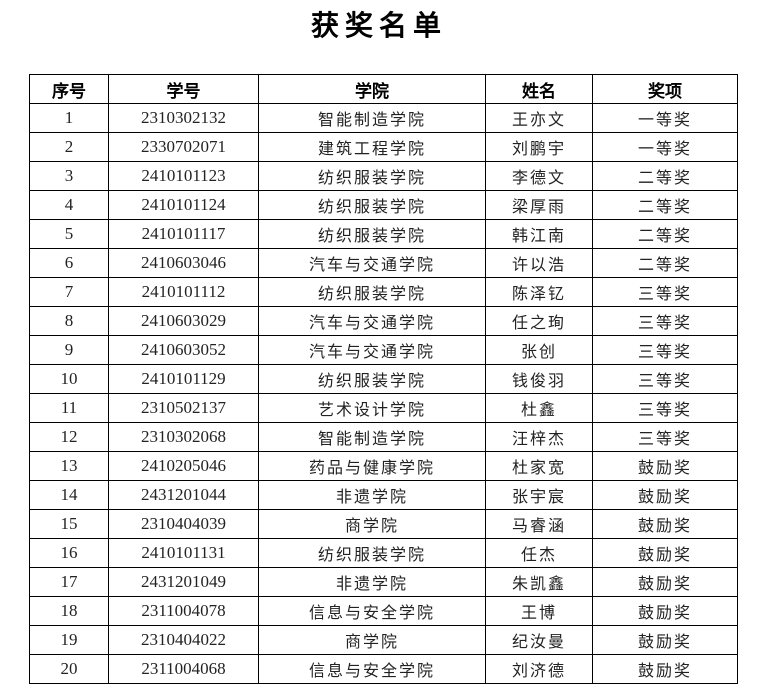  What do you see at coordinates (183, 89) in the screenshot?
I see `header-student-id: 学号` at bounding box center [183, 89].